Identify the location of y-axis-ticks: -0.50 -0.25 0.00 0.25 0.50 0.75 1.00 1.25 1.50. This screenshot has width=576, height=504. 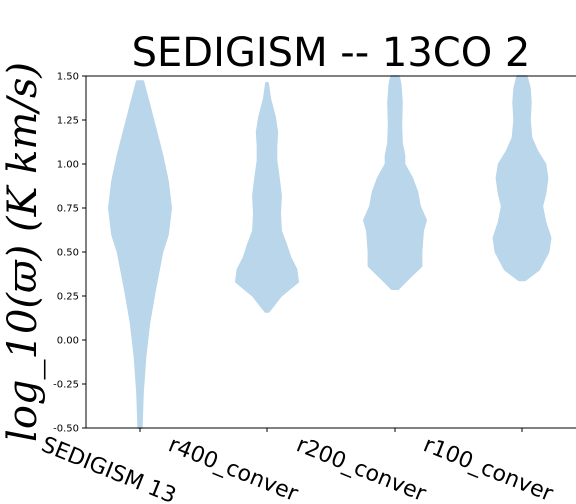
(69, 253).